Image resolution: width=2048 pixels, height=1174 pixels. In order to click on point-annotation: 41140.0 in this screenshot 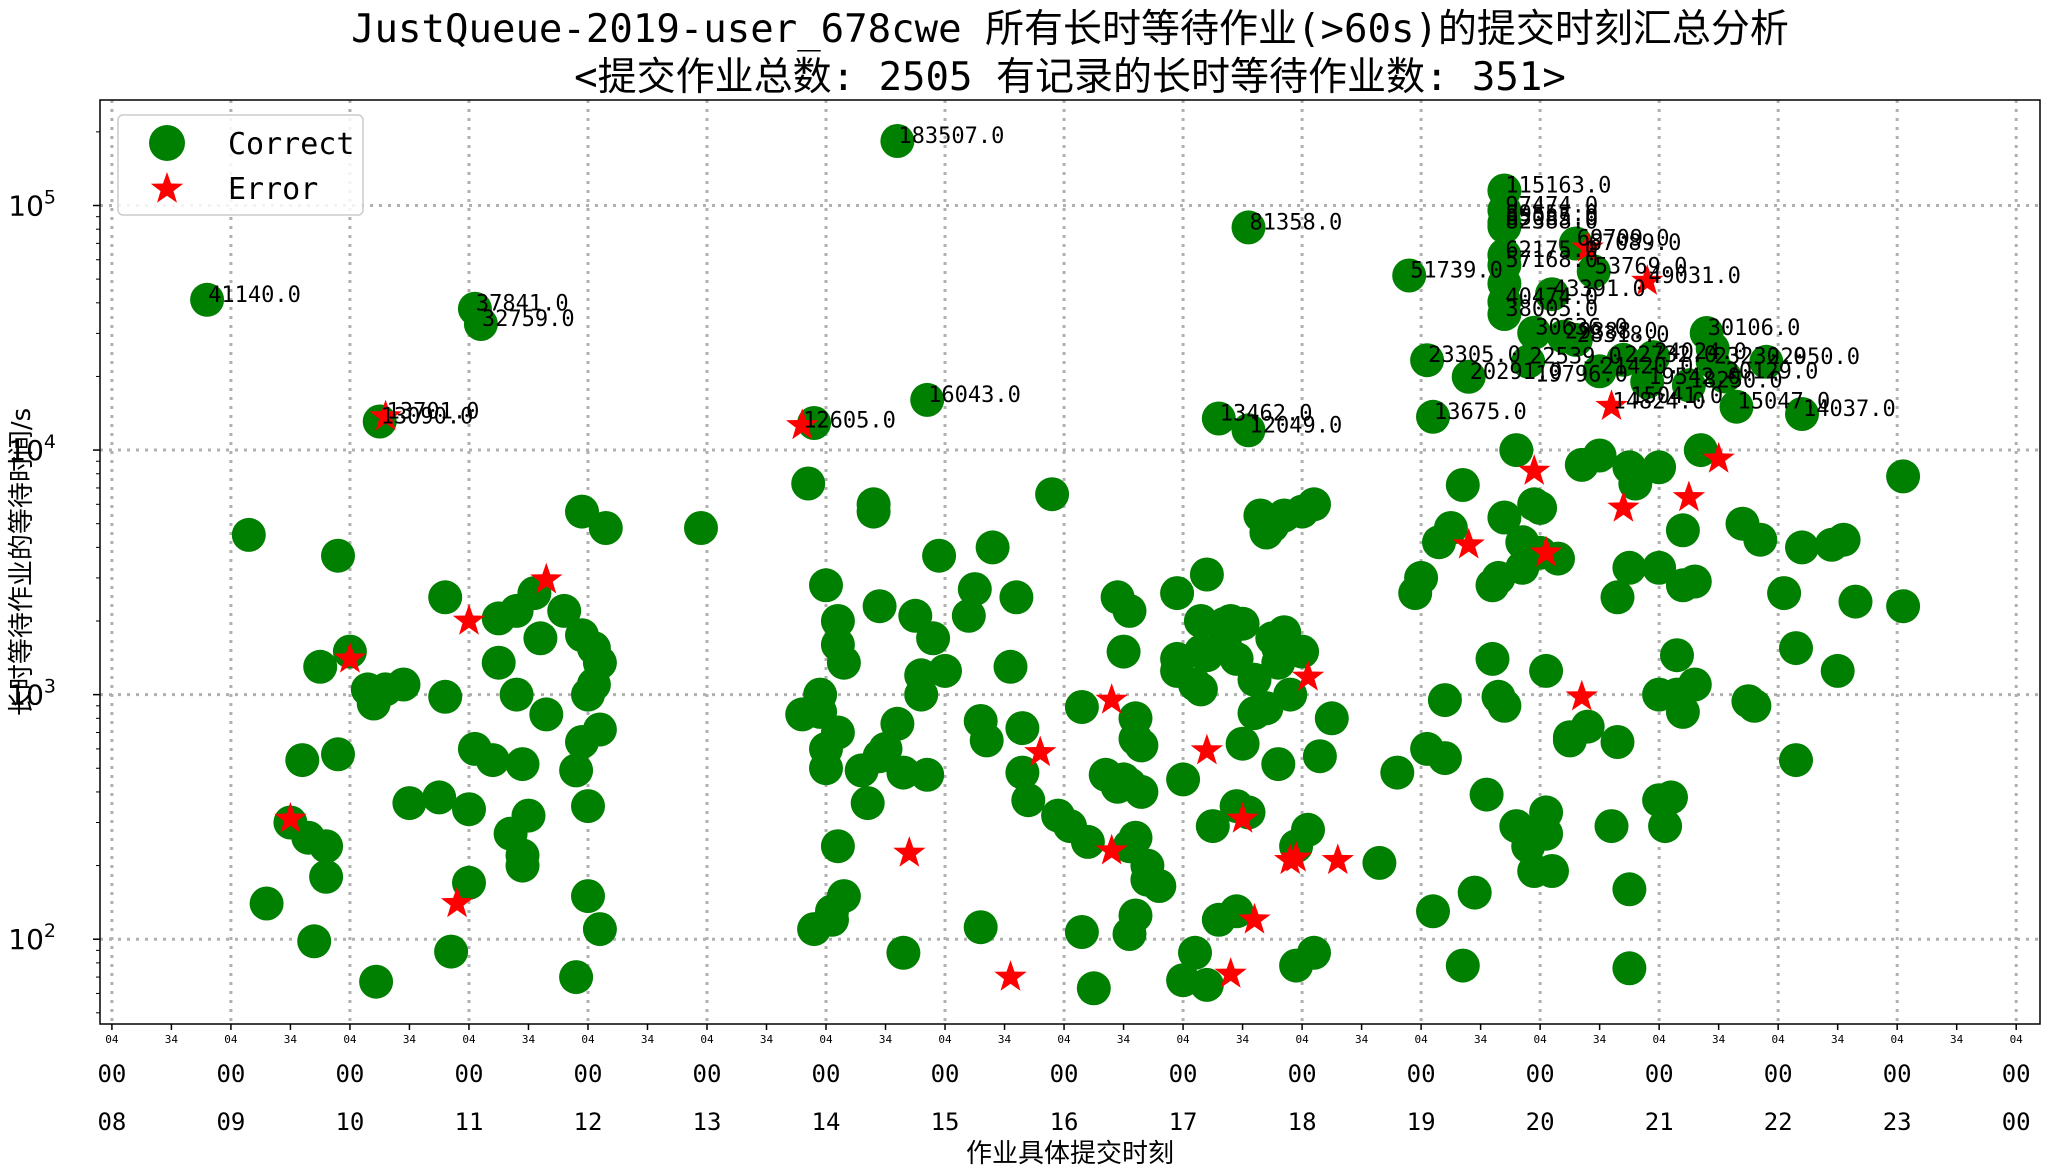, I will do `click(254, 295)`.